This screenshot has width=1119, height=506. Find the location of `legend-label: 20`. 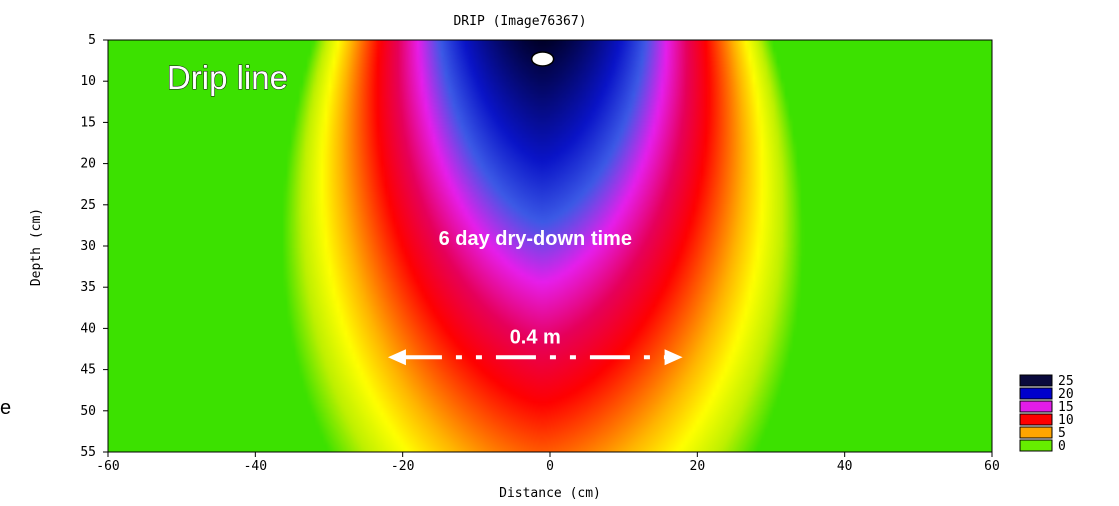

legend-label: 20 is located at coordinates (1066, 394).